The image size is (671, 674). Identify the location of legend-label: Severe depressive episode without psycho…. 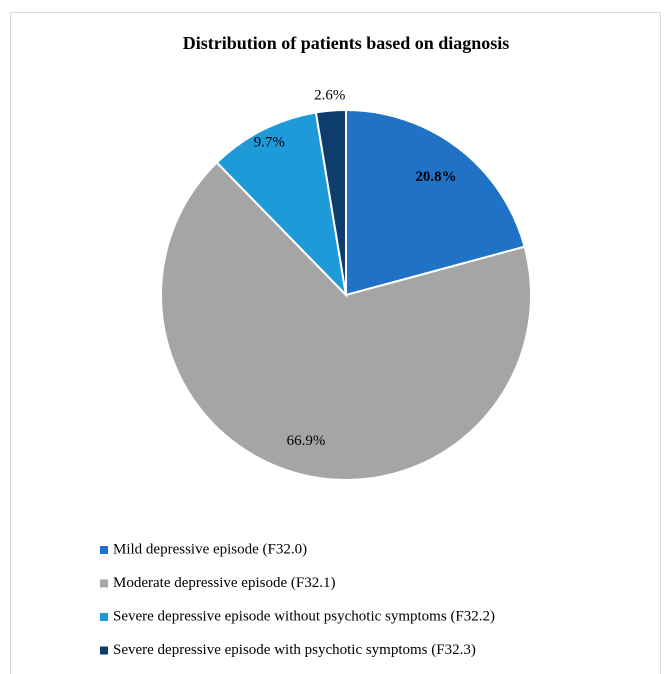
(304, 616).